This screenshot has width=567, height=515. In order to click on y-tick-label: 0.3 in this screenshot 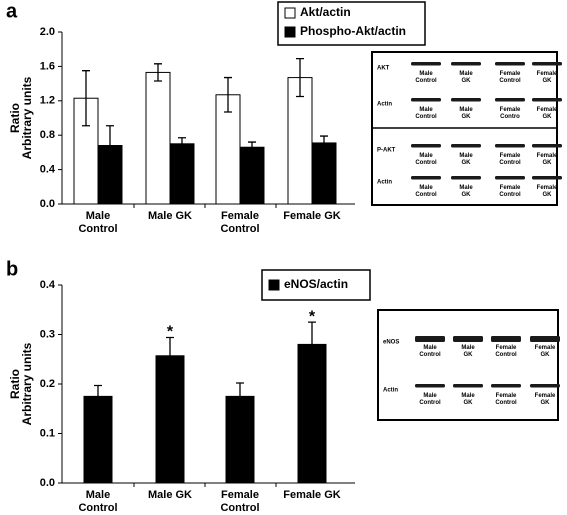, I will do `click(47, 334)`.